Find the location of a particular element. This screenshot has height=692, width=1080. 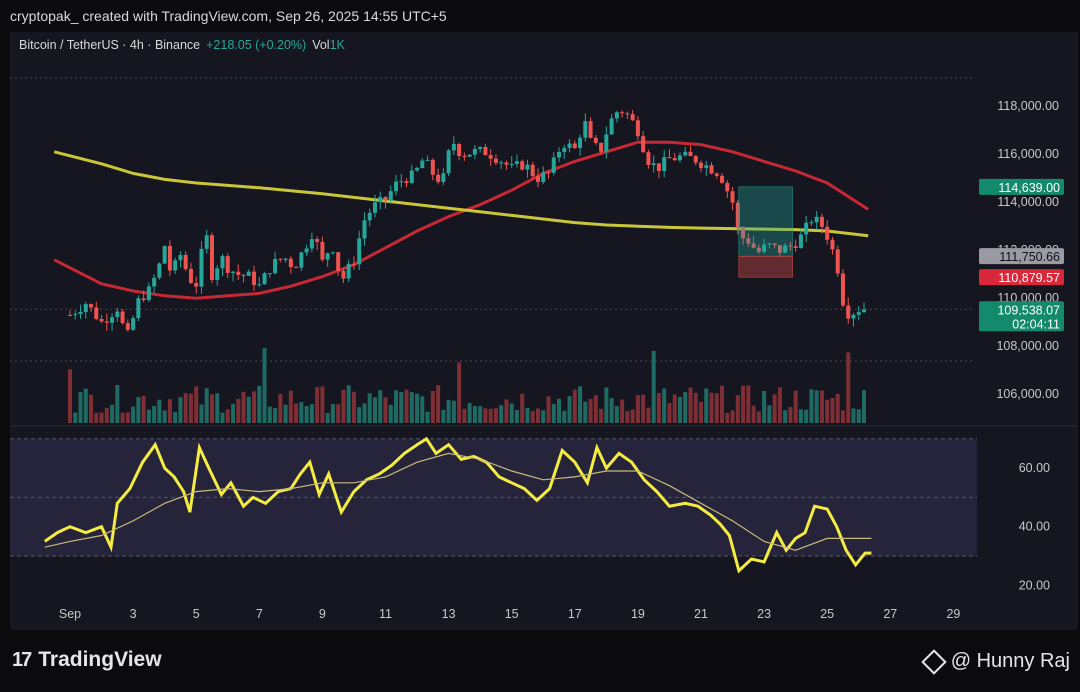

date-tick-label: 25 is located at coordinates (827, 614).